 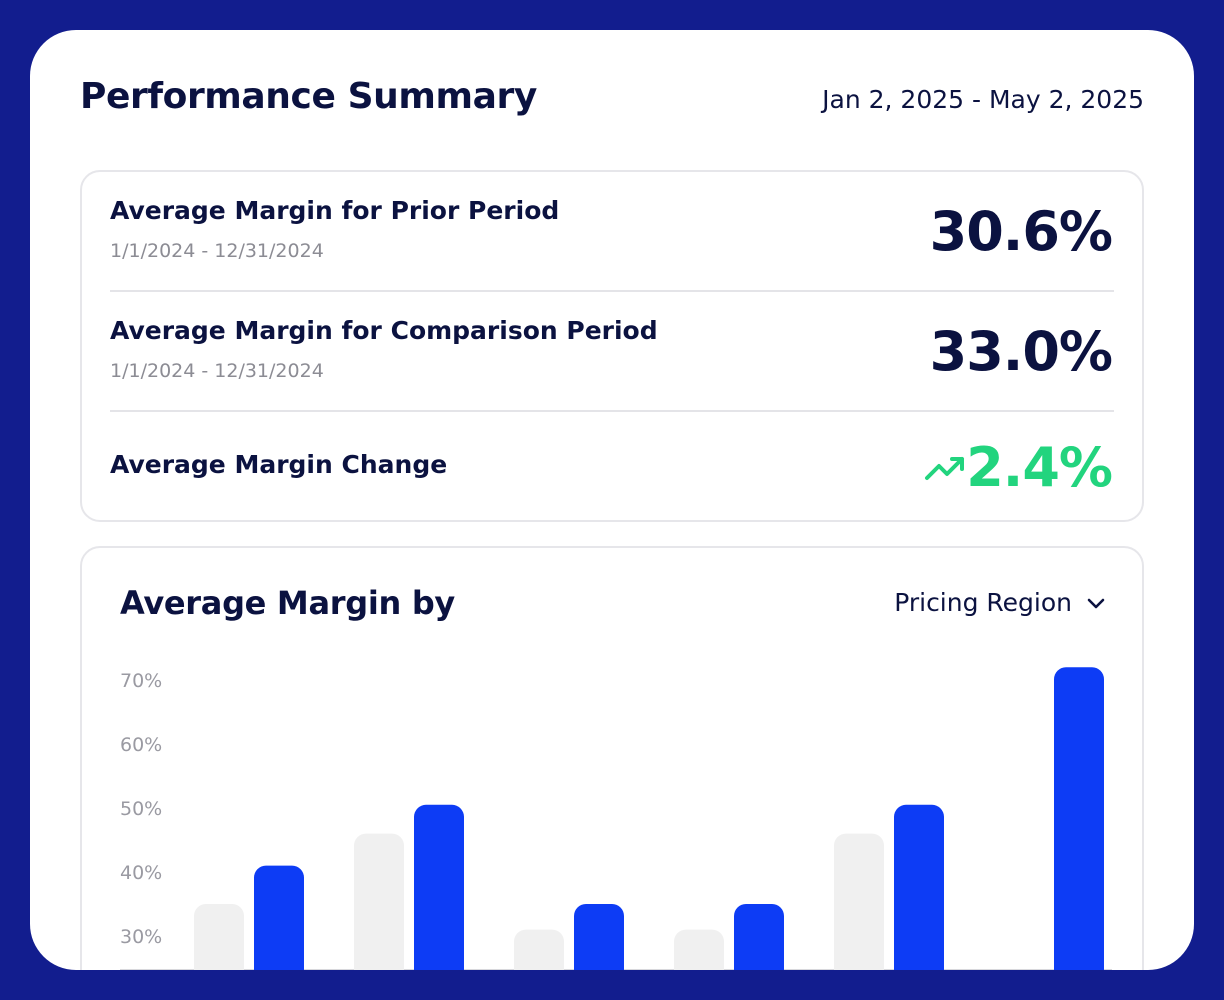 What do you see at coordinates (141, 873) in the screenshot?
I see `y-tick-label: 40%` at bounding box center [141, 873].